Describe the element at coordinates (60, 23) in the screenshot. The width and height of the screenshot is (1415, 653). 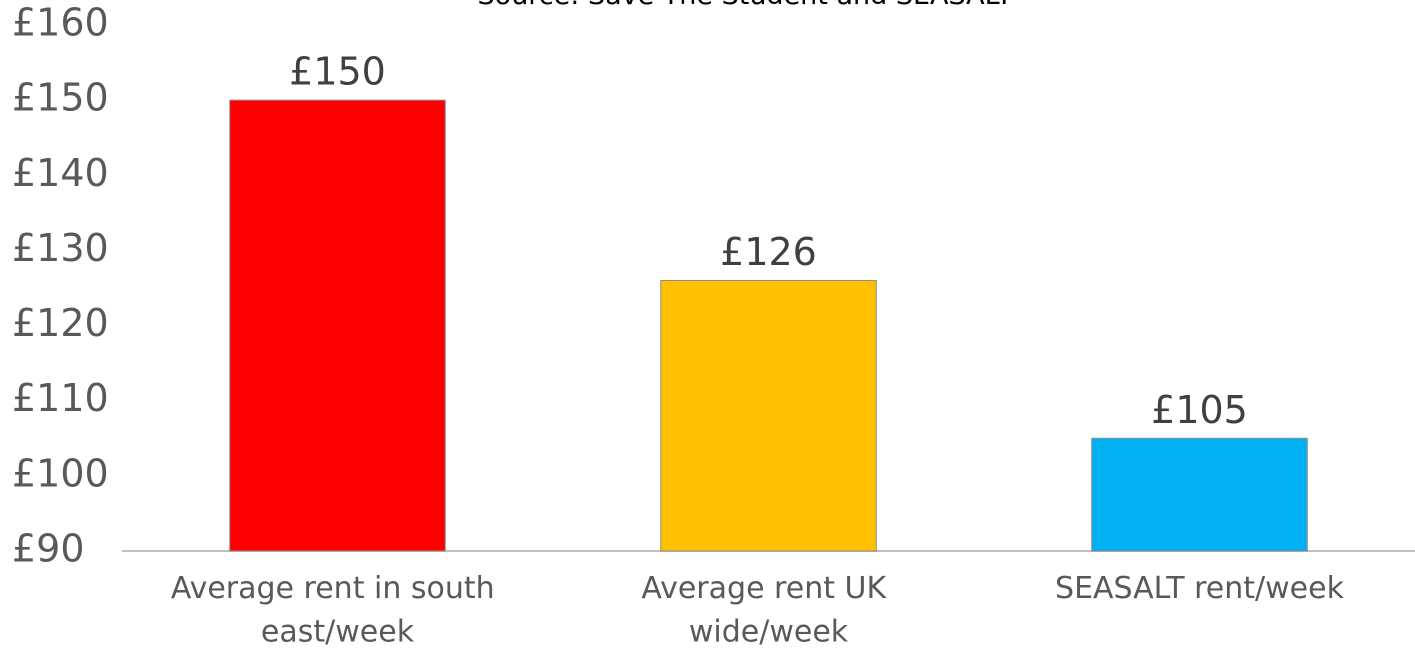
I see `y-tick-label: £160` at that location.